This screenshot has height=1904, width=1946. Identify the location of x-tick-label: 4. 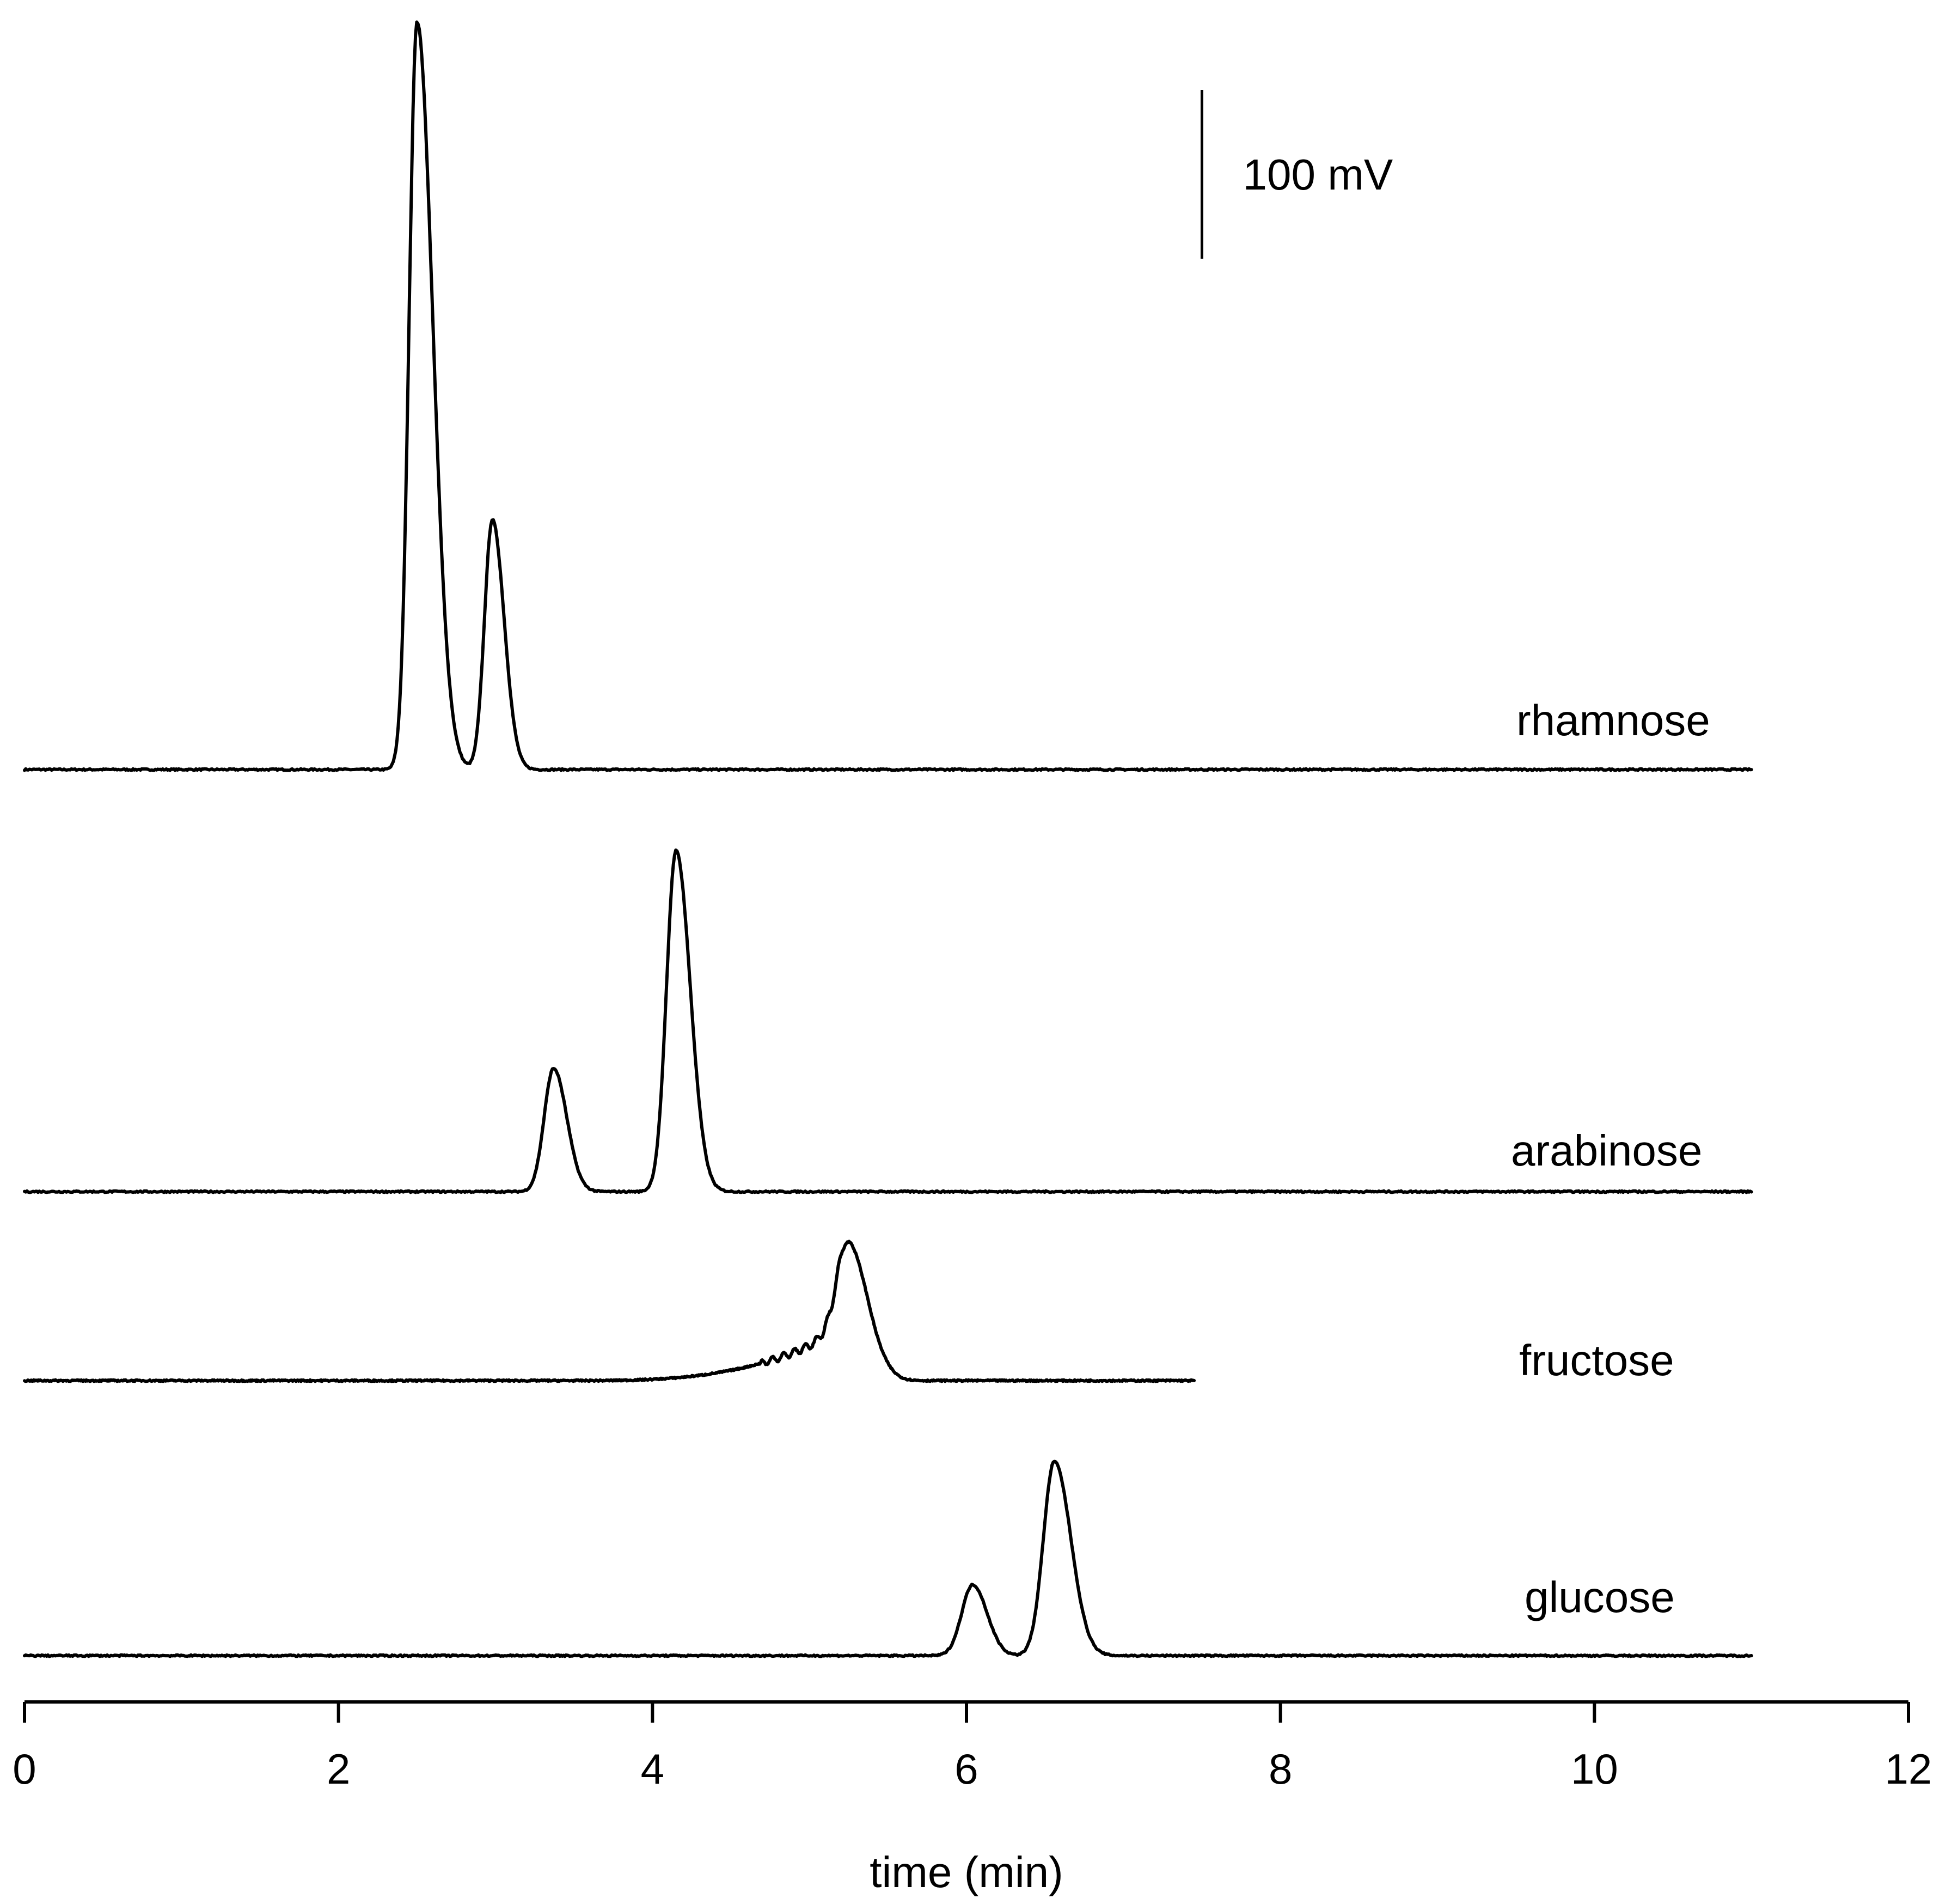
(652, 1769).